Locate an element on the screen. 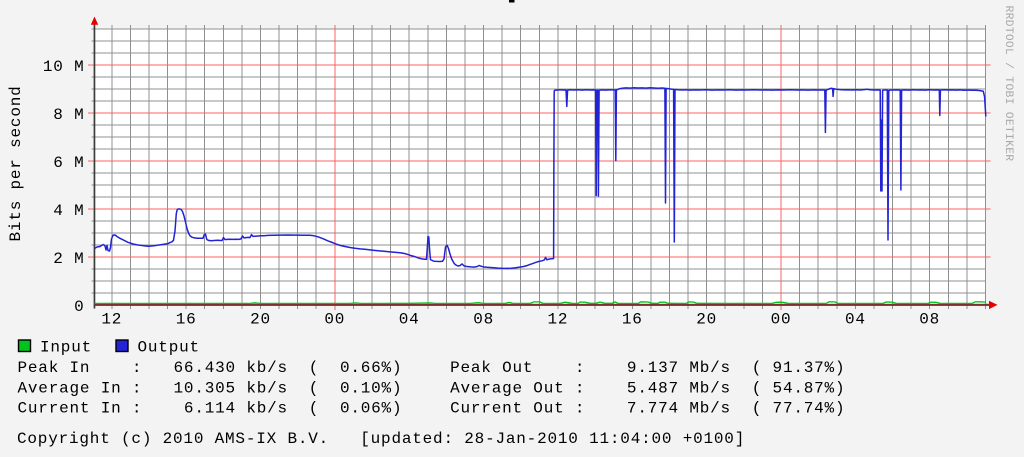  svg-text: 0 is located at coordinates (79, 307).